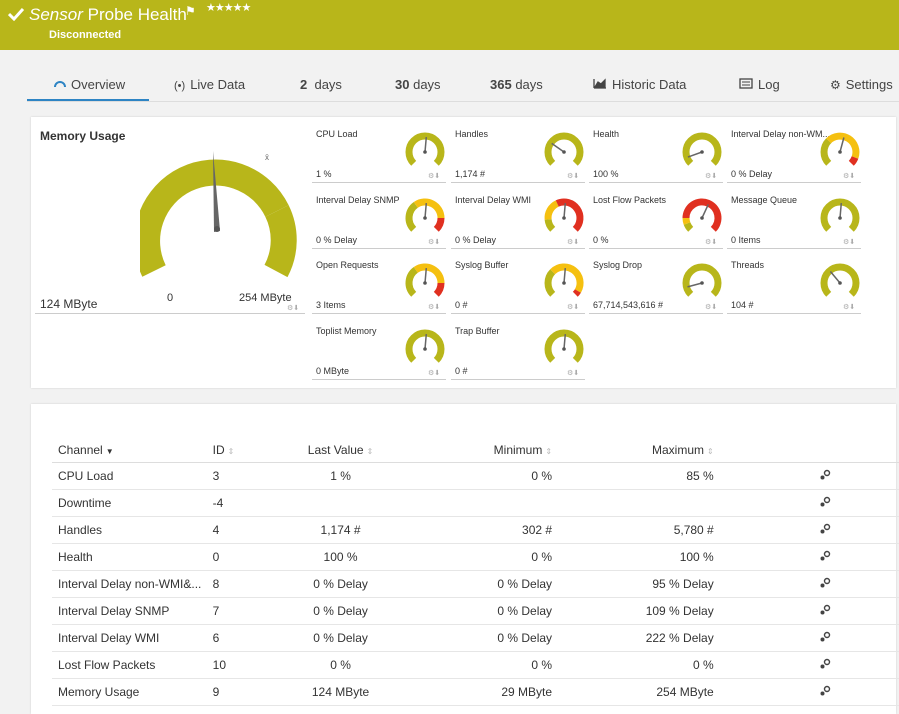 The width and height of the screenshot is (899, 714). What do you see at coordinates (304, 84) in the screenshot?
I see `tab-num: 2` at bounding box center [304, 84].